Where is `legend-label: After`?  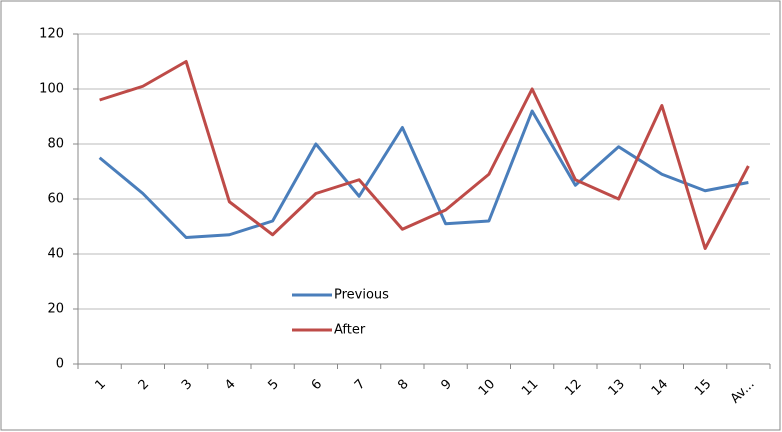 legend-label: After is located at coordinates (350, 330).